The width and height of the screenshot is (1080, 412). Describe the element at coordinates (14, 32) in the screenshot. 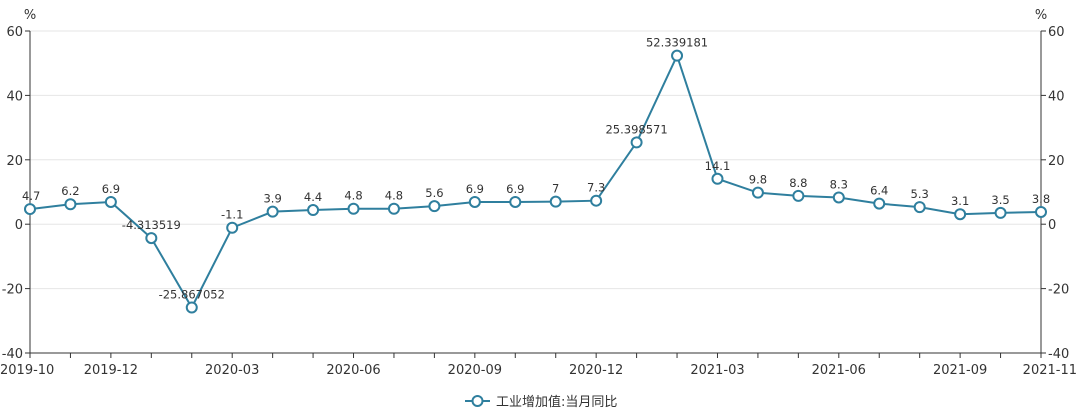

I see `y-tick-label-left: 60` at that location.